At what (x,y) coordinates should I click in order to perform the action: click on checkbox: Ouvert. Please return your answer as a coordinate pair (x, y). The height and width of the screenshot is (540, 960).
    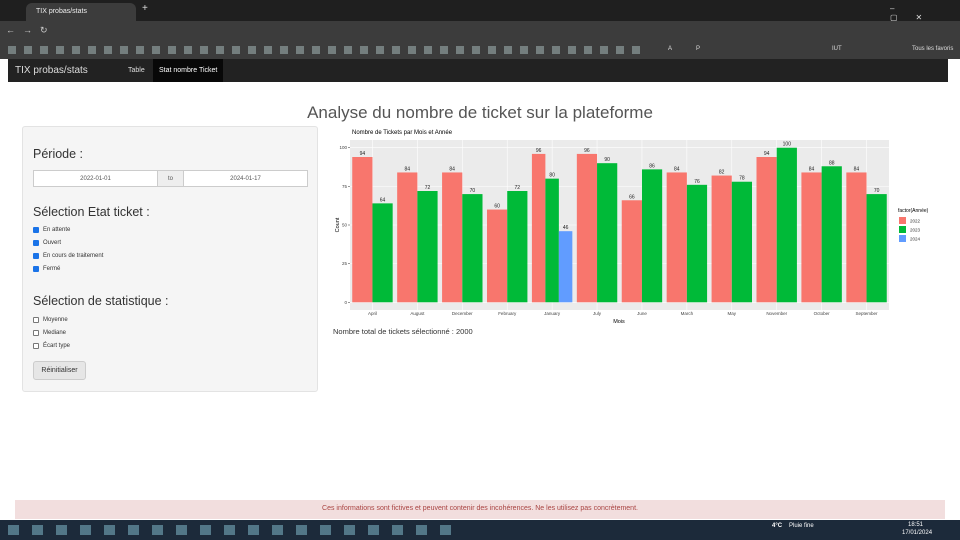
    Looking at the image, I should click on (47, 243).